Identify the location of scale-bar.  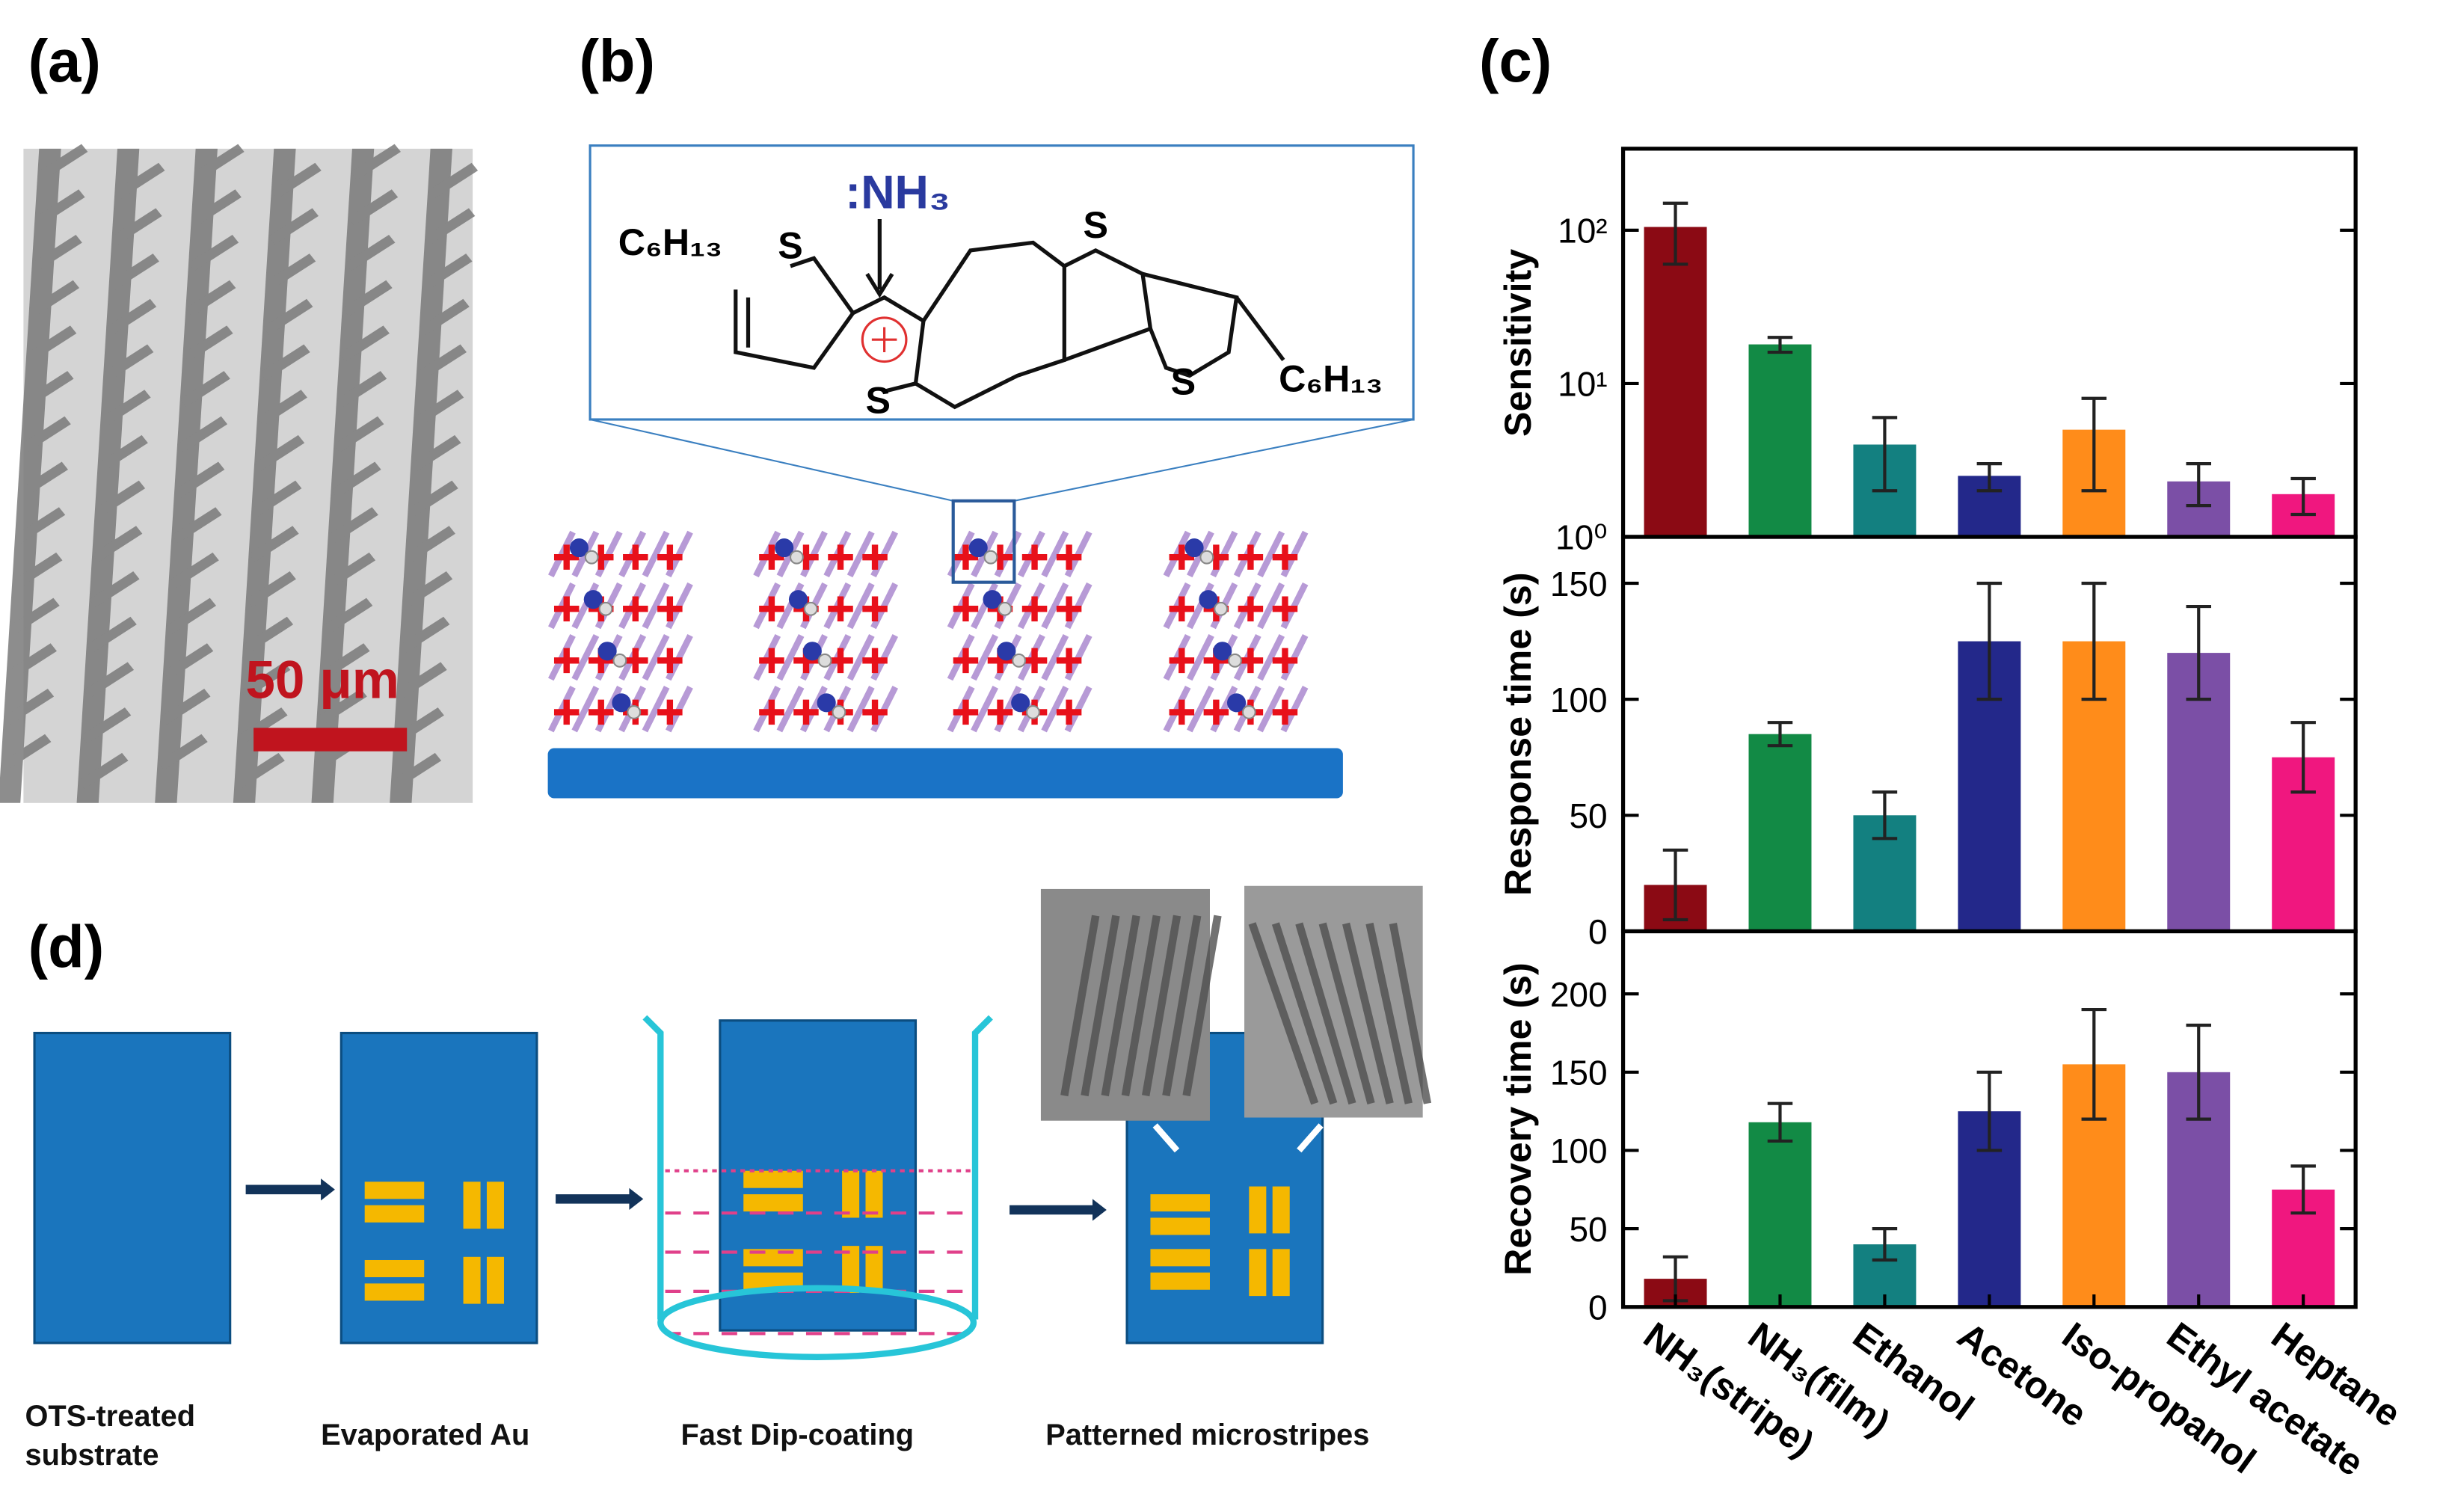
(330, 740).